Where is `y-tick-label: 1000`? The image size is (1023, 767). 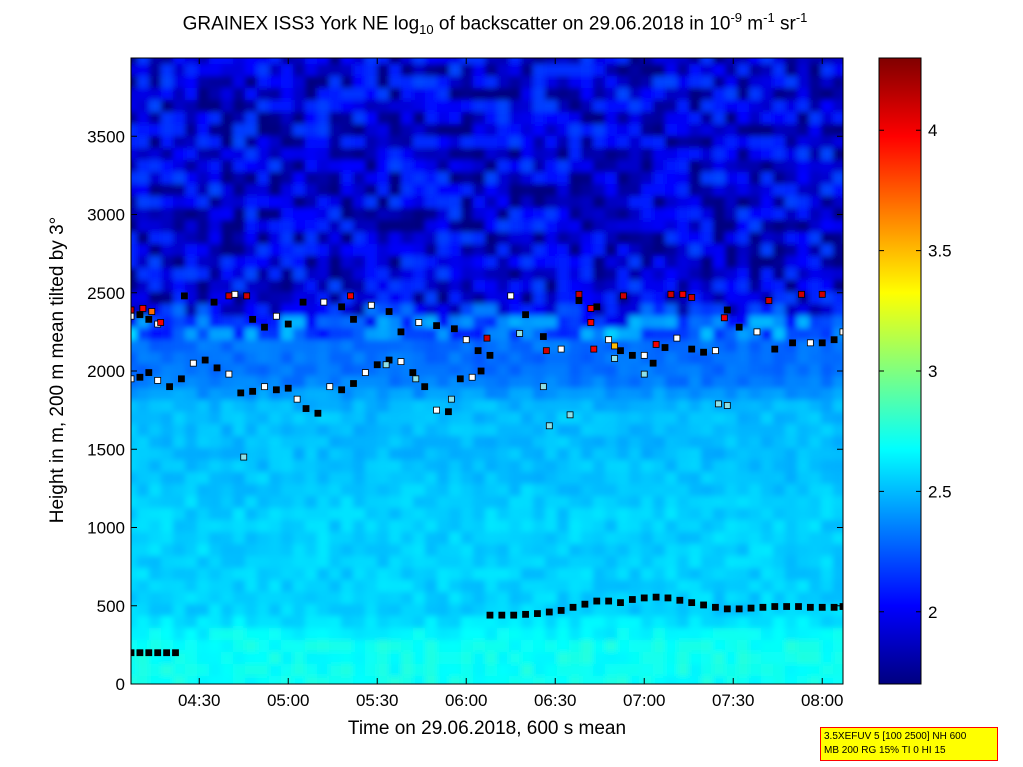 y-tick-label: 1000 is located at coordinates (106, 528).